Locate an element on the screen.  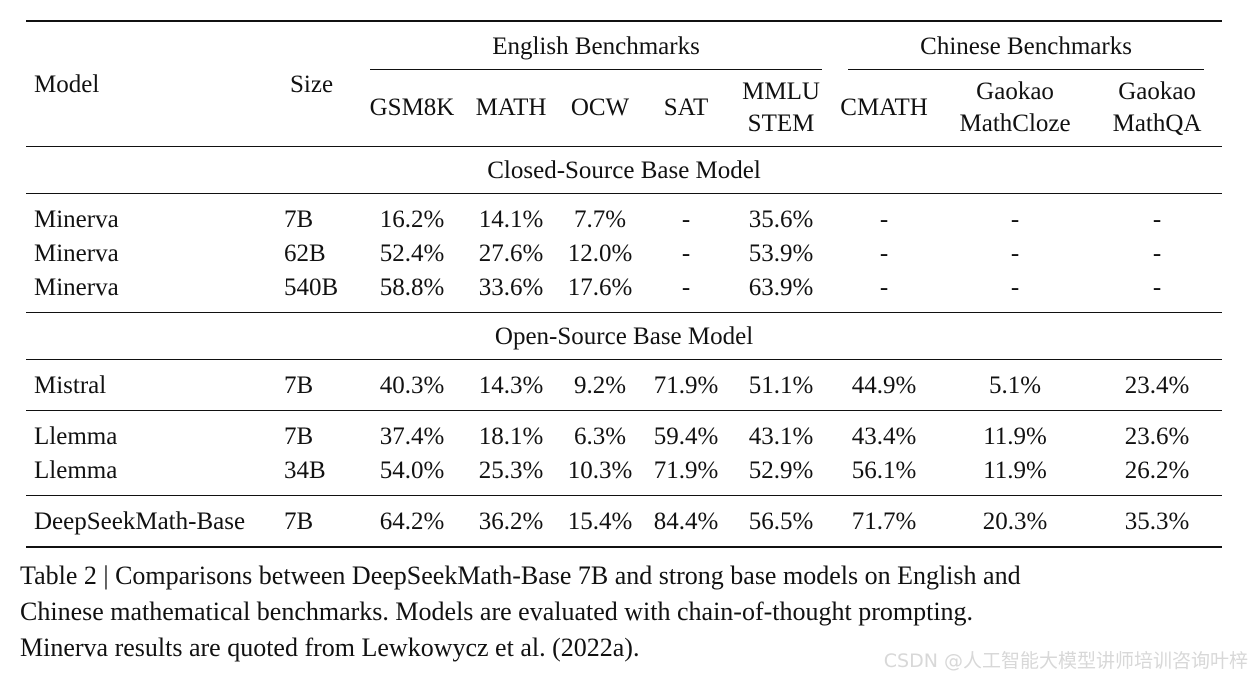
cell-math: 25.3% is located at coordinates (511, 470).